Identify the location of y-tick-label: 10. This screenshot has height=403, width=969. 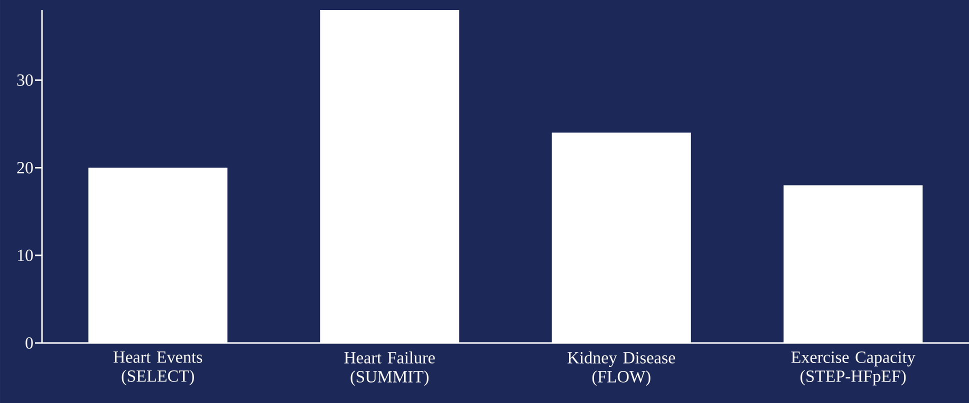
(25, 256).